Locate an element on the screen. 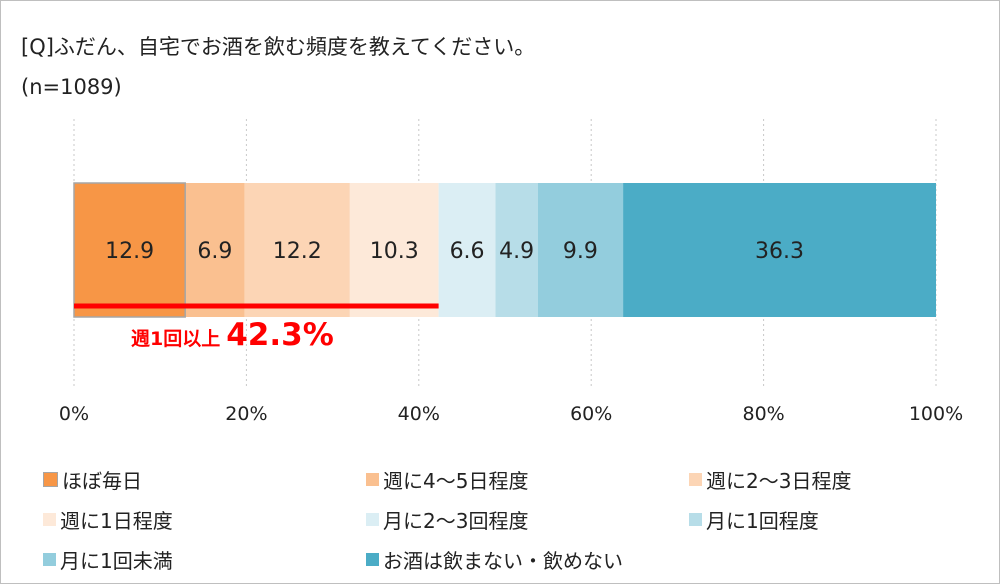 The width and height of the screenshot is (1000, 584). x-tick-label: 60% is located at coordinates (591, 414).